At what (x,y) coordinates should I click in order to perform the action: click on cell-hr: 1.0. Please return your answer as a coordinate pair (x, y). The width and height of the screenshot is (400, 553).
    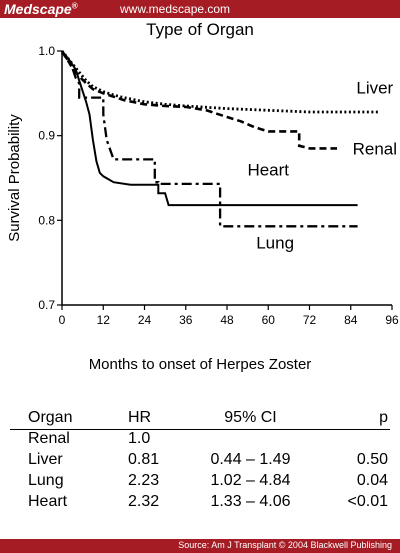
    Looking at the image, I should click on (139, 438).